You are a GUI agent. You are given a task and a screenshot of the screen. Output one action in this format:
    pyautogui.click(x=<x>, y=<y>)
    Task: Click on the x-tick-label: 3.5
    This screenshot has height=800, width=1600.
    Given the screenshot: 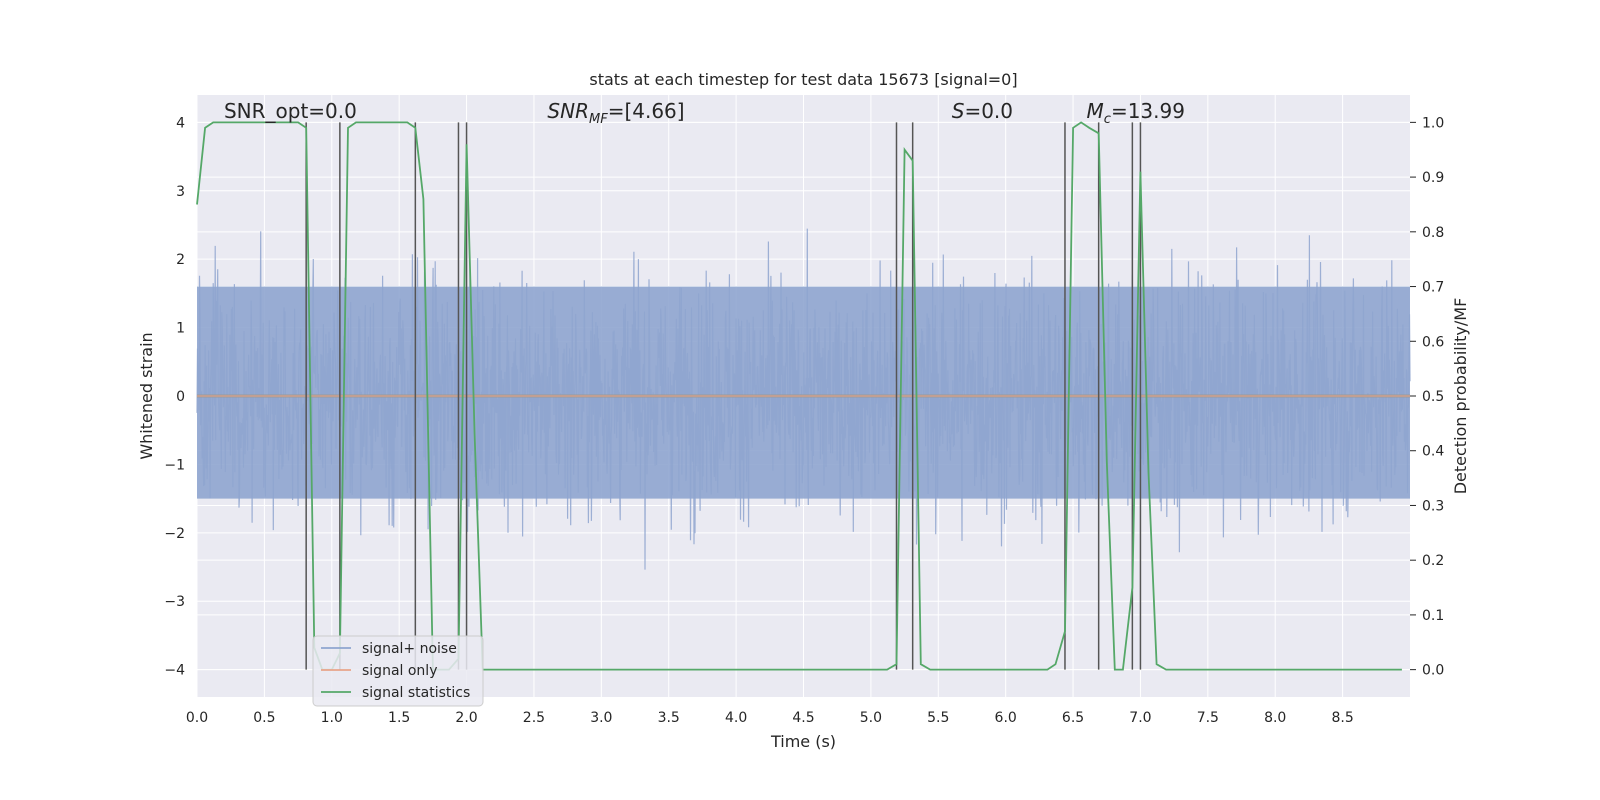 What is the action you would take?
    pyautogui.click(x=669, y=718)
    